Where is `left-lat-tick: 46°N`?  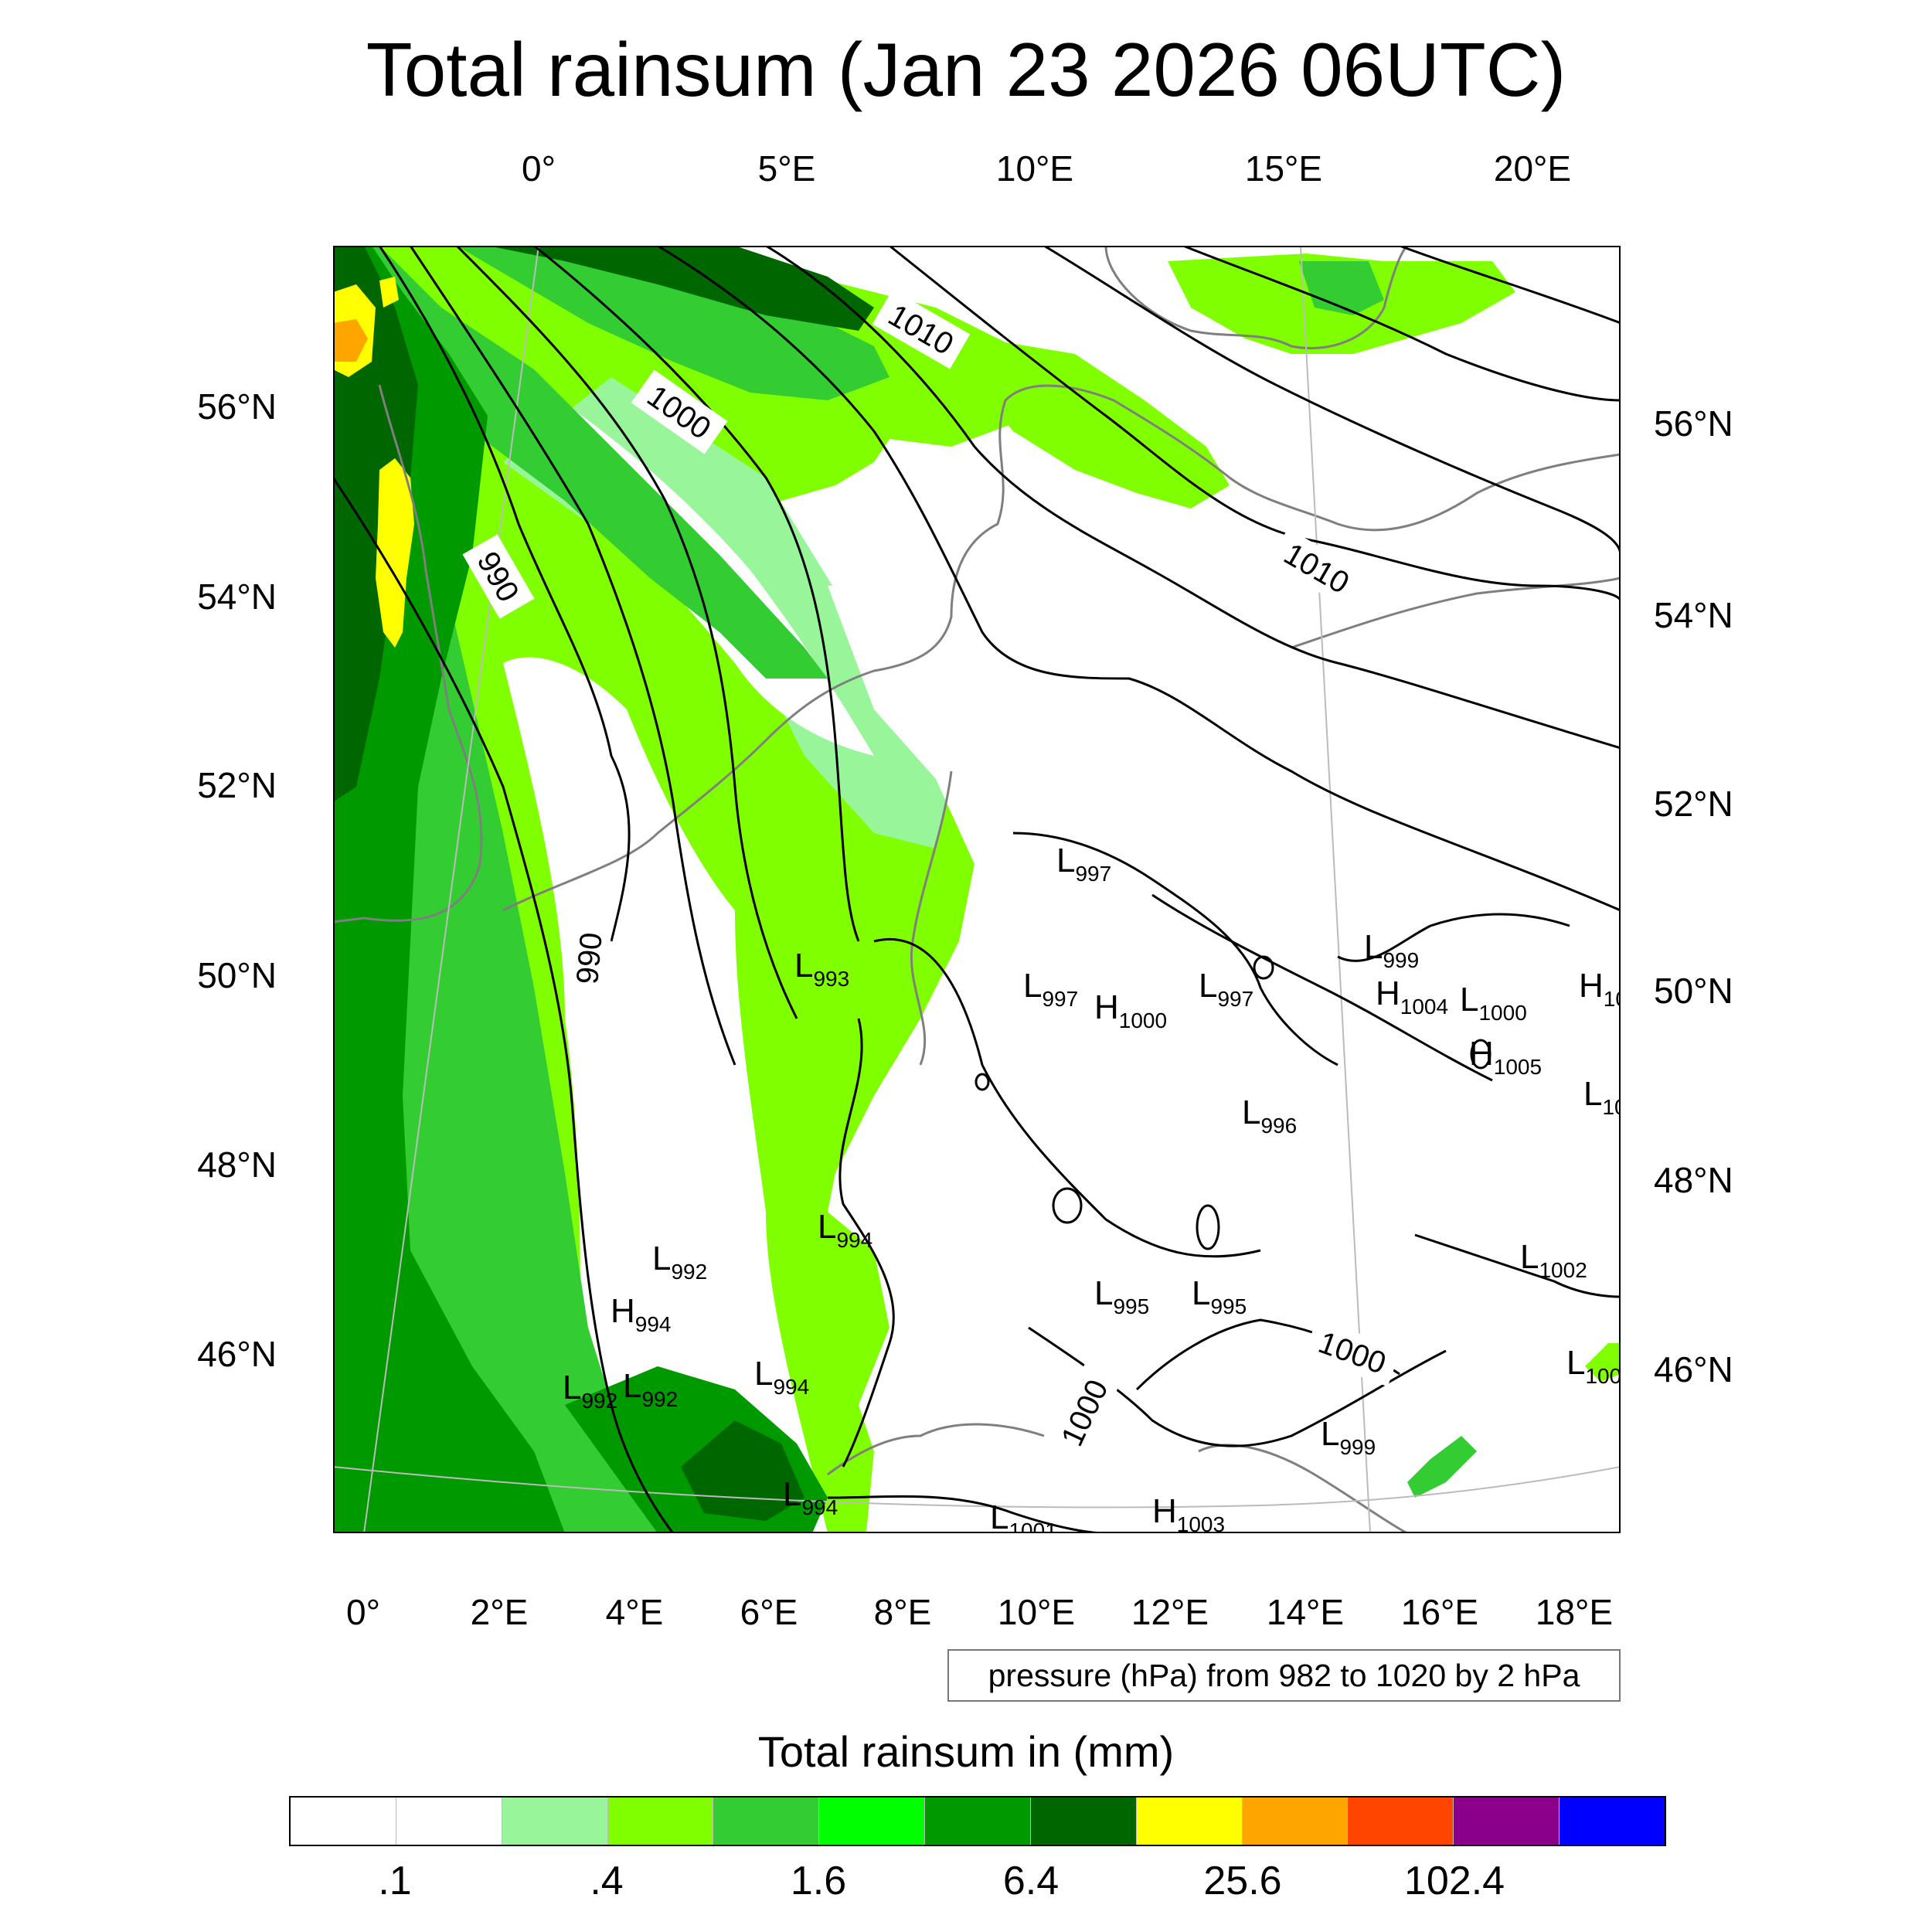 left-lat-tick: 46°N is located at coordinates (237, 1354).